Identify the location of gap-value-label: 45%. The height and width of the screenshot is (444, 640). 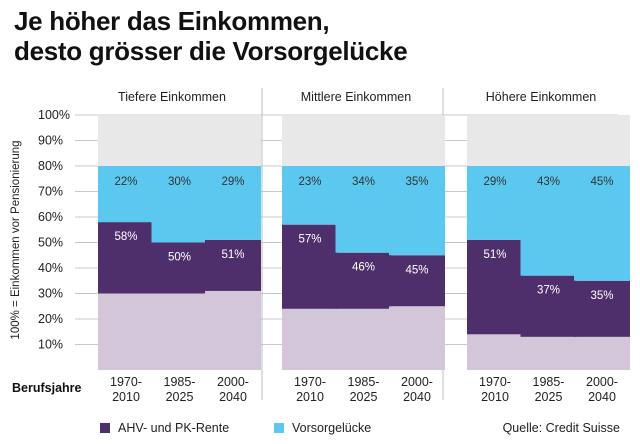
(601, 182).